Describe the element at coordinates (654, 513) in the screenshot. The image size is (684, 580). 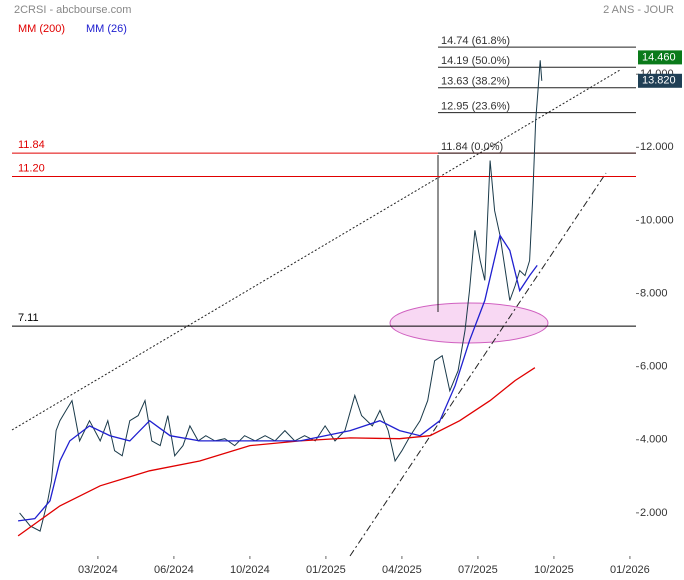
I see `y-tick-label: 2.000` at that location.